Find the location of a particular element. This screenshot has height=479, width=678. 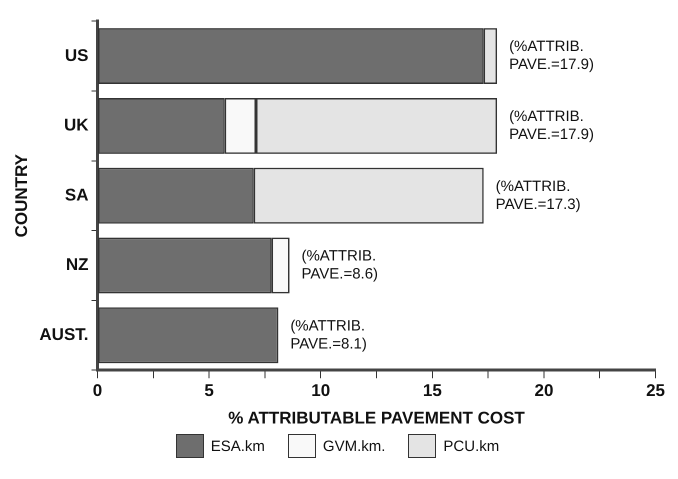

y-tick-label: NZ is located at coordinates (77, 264).